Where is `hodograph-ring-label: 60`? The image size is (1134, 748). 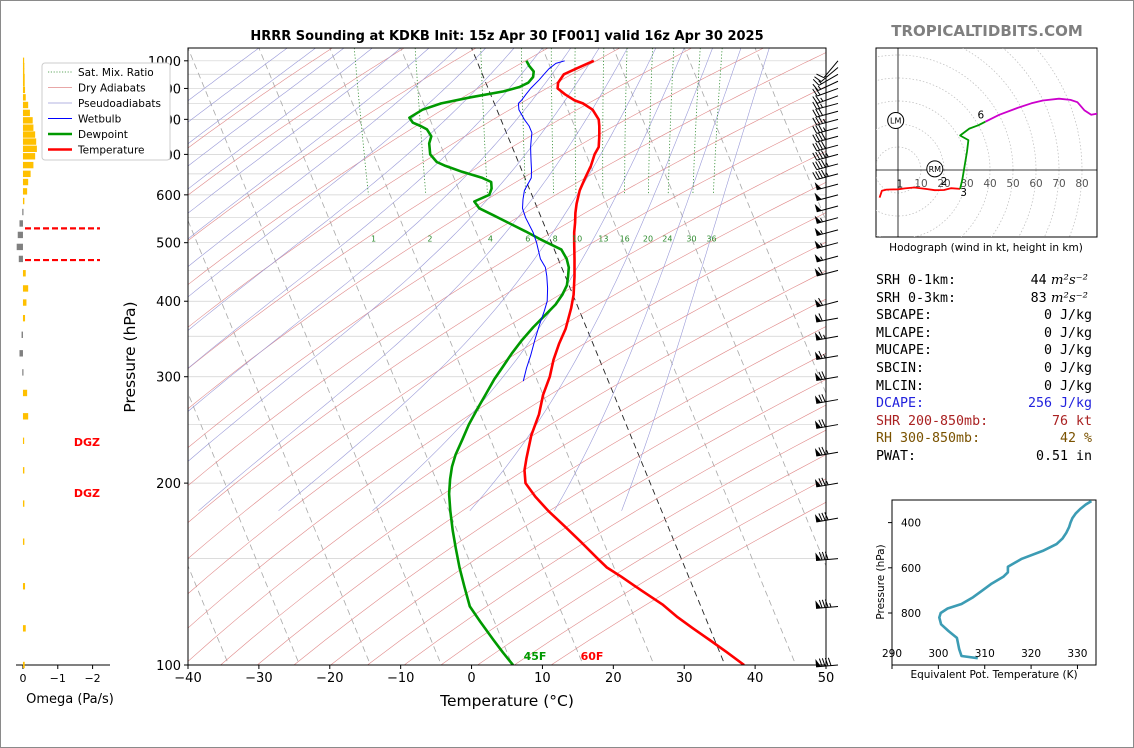
hodograph-ring-label: 60 is located at coordinates (1035, 184).